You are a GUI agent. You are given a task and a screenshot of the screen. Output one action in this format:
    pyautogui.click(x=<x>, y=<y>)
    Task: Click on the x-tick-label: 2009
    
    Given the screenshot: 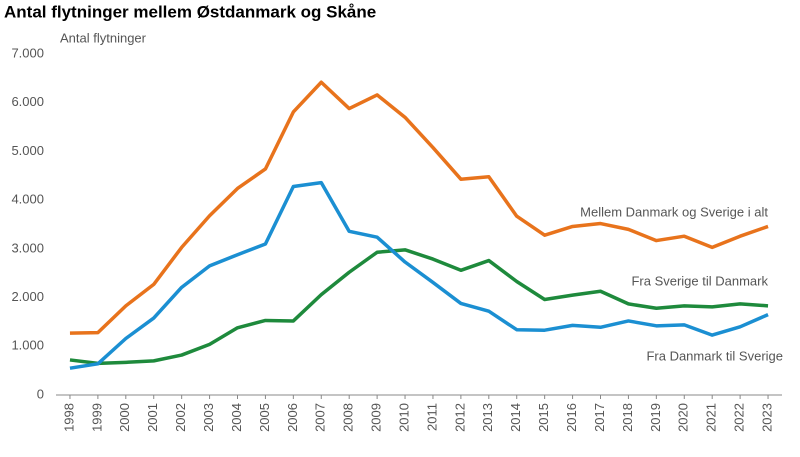 What is the action you would take?
    pyautogui.click(x=376, y=417)
    